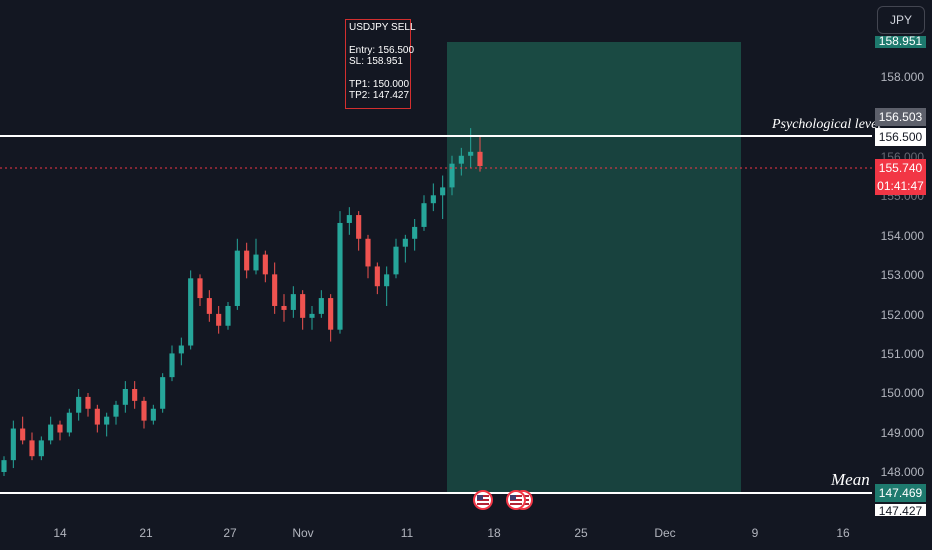 The height and width of the screenshot is (550, 932). What do you see at coordinates (900, 137) in the screenshot?
I see `psychological-level-price-badge: 156.500` at bounding box center [900, 137].